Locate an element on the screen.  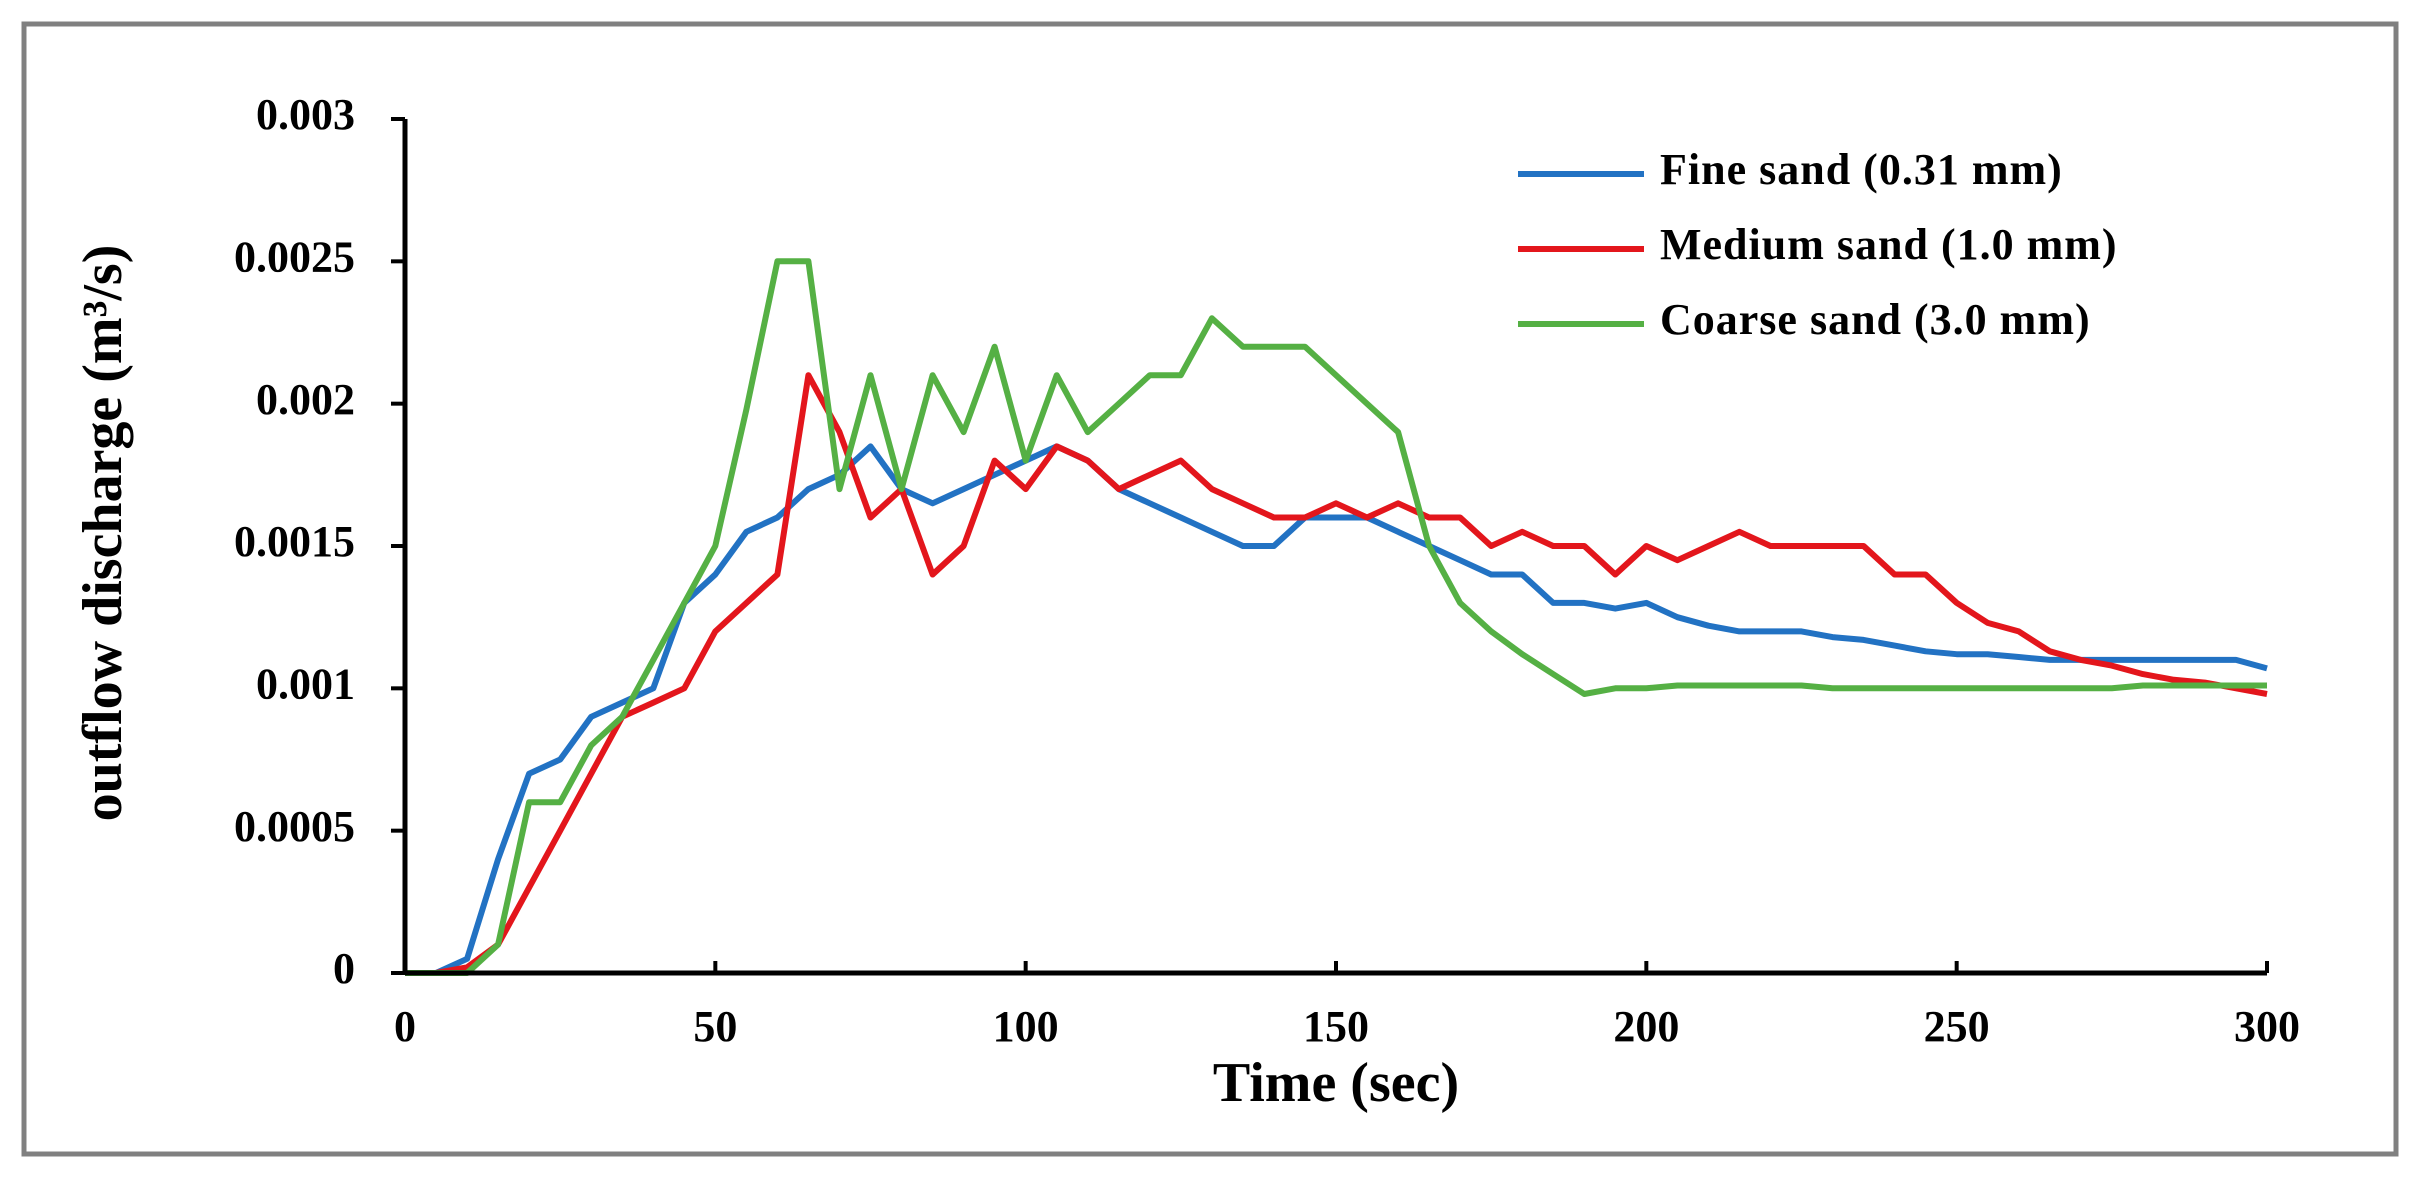
y-tick-label: 0.001 is located at coordinates (305, 683).